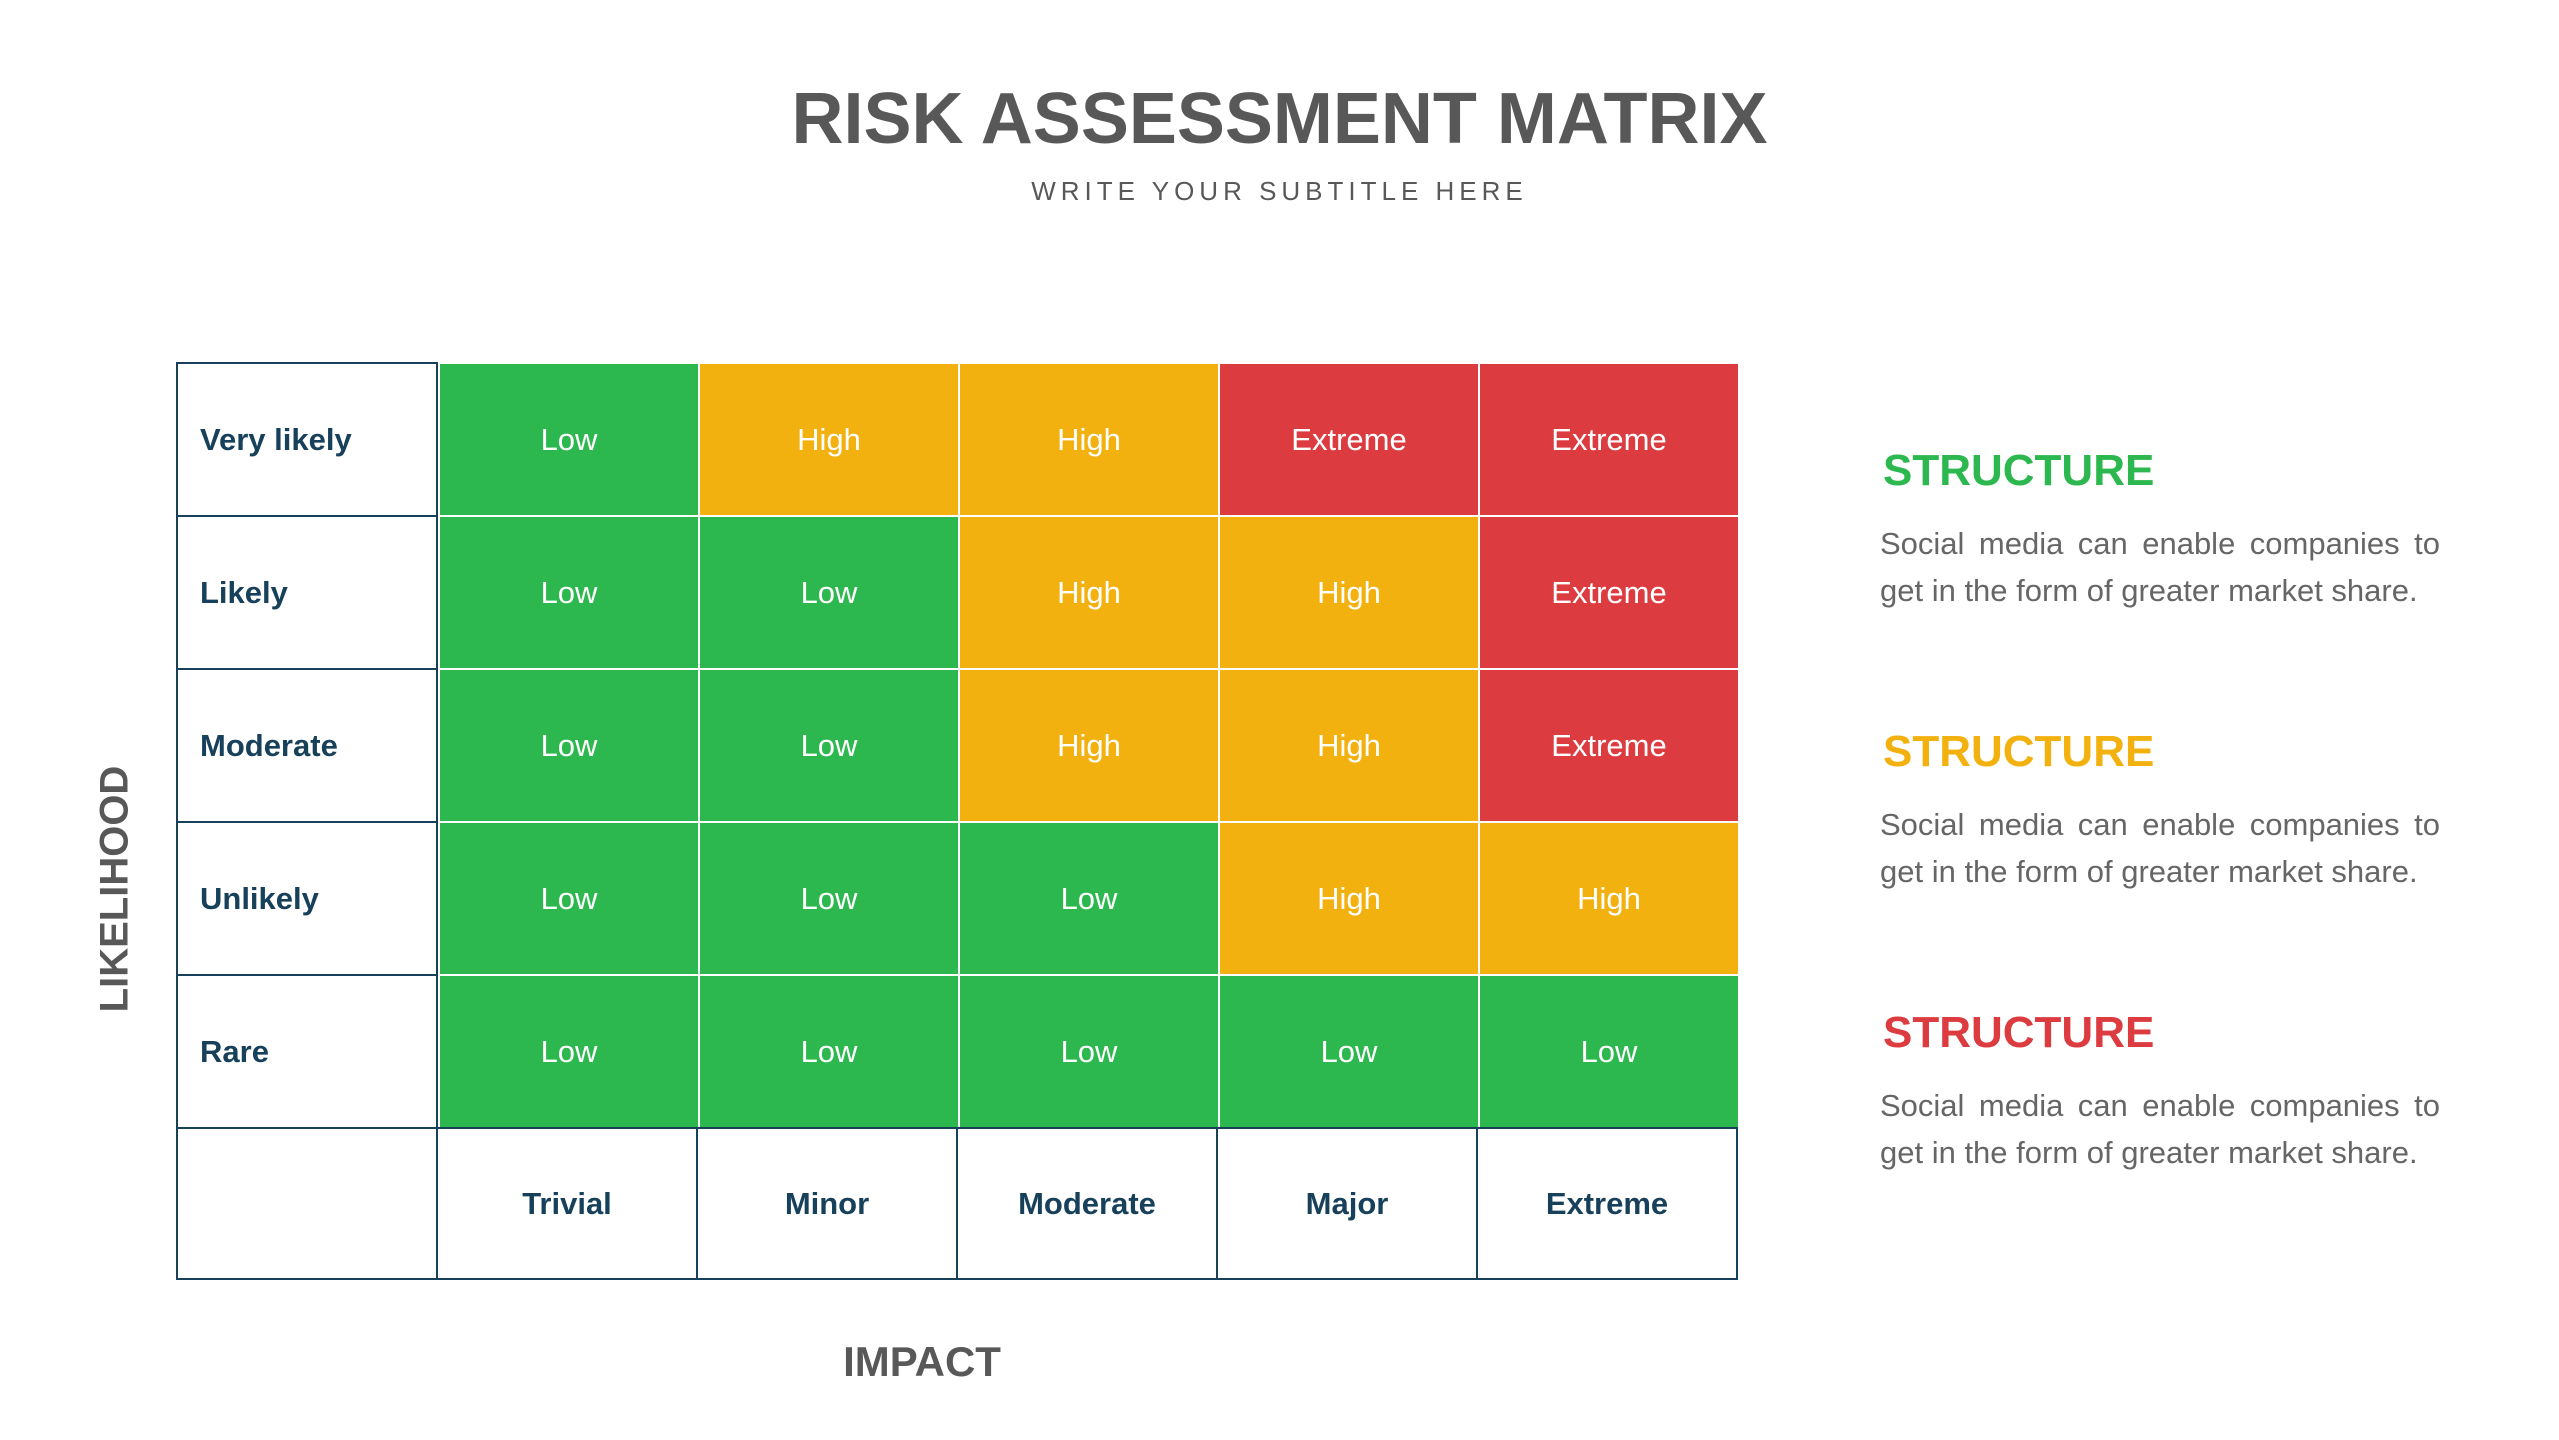 This screenshot has height=1440, width=2559. I want to click on row-label: Very likely, so click(307, 439).